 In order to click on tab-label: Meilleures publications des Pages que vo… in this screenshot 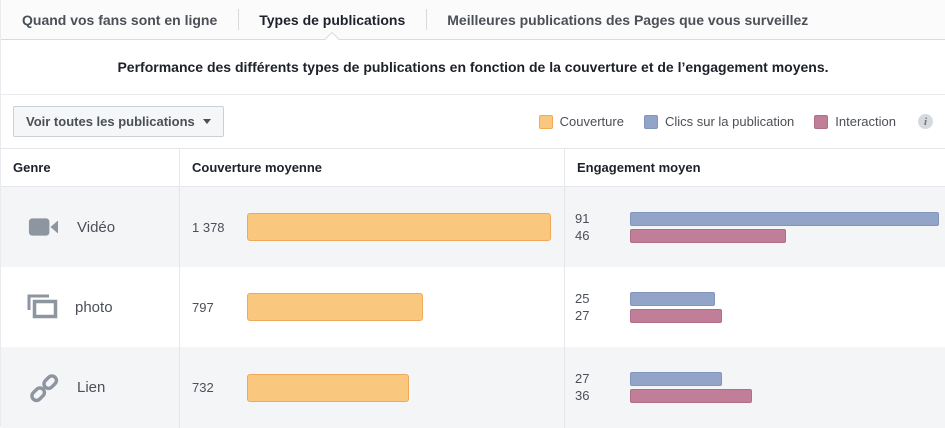, I will do `click(628, 19)`.